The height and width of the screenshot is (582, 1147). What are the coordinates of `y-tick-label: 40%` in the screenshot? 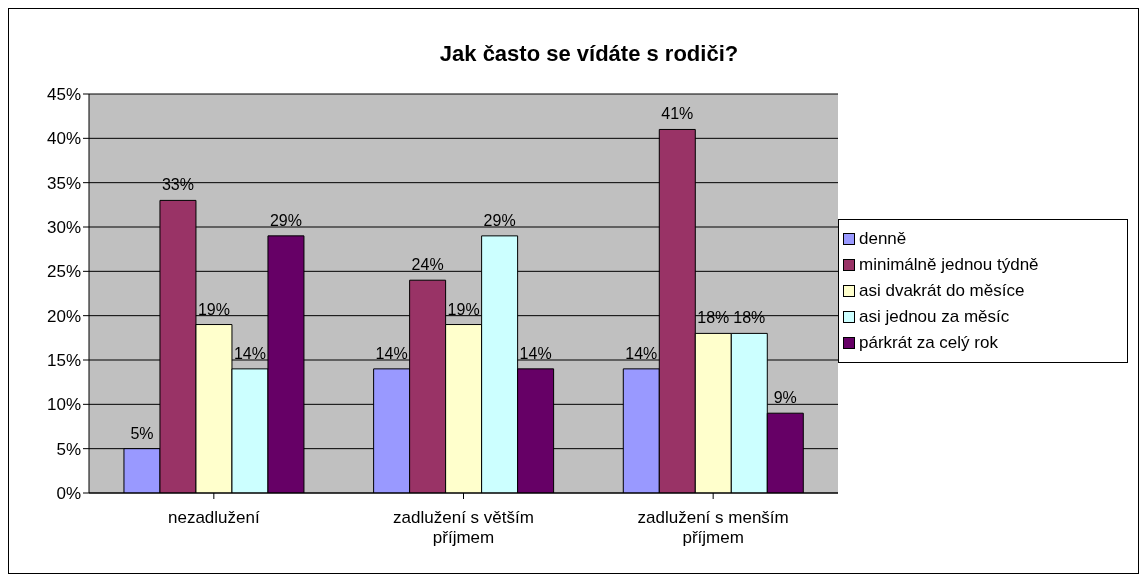 It's located at (63, 139).